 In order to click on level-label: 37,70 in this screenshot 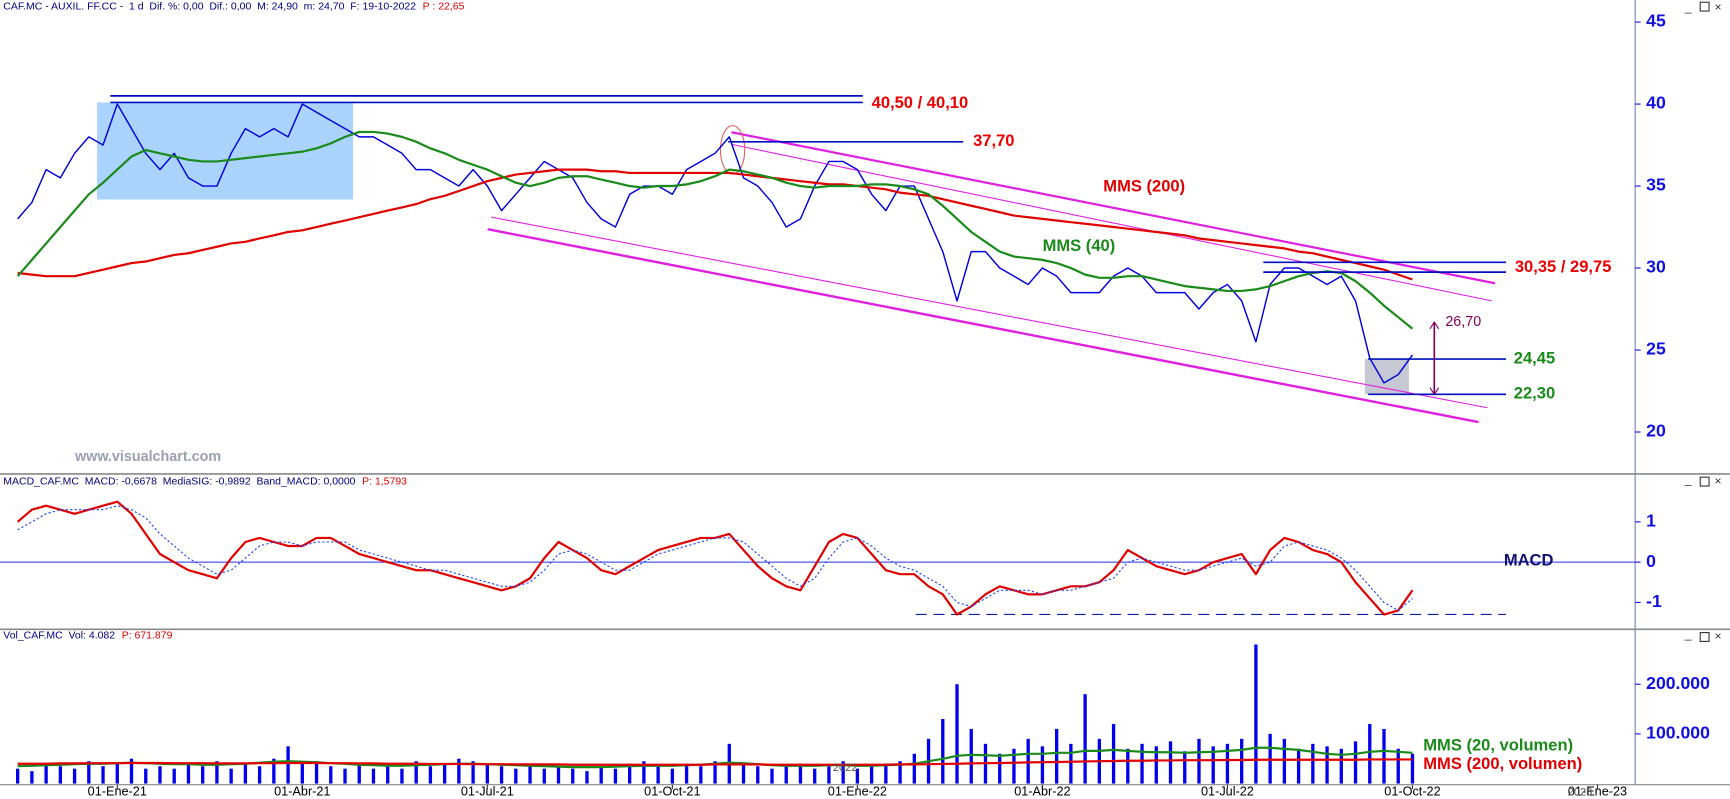, I will do `click(993, 140)`.